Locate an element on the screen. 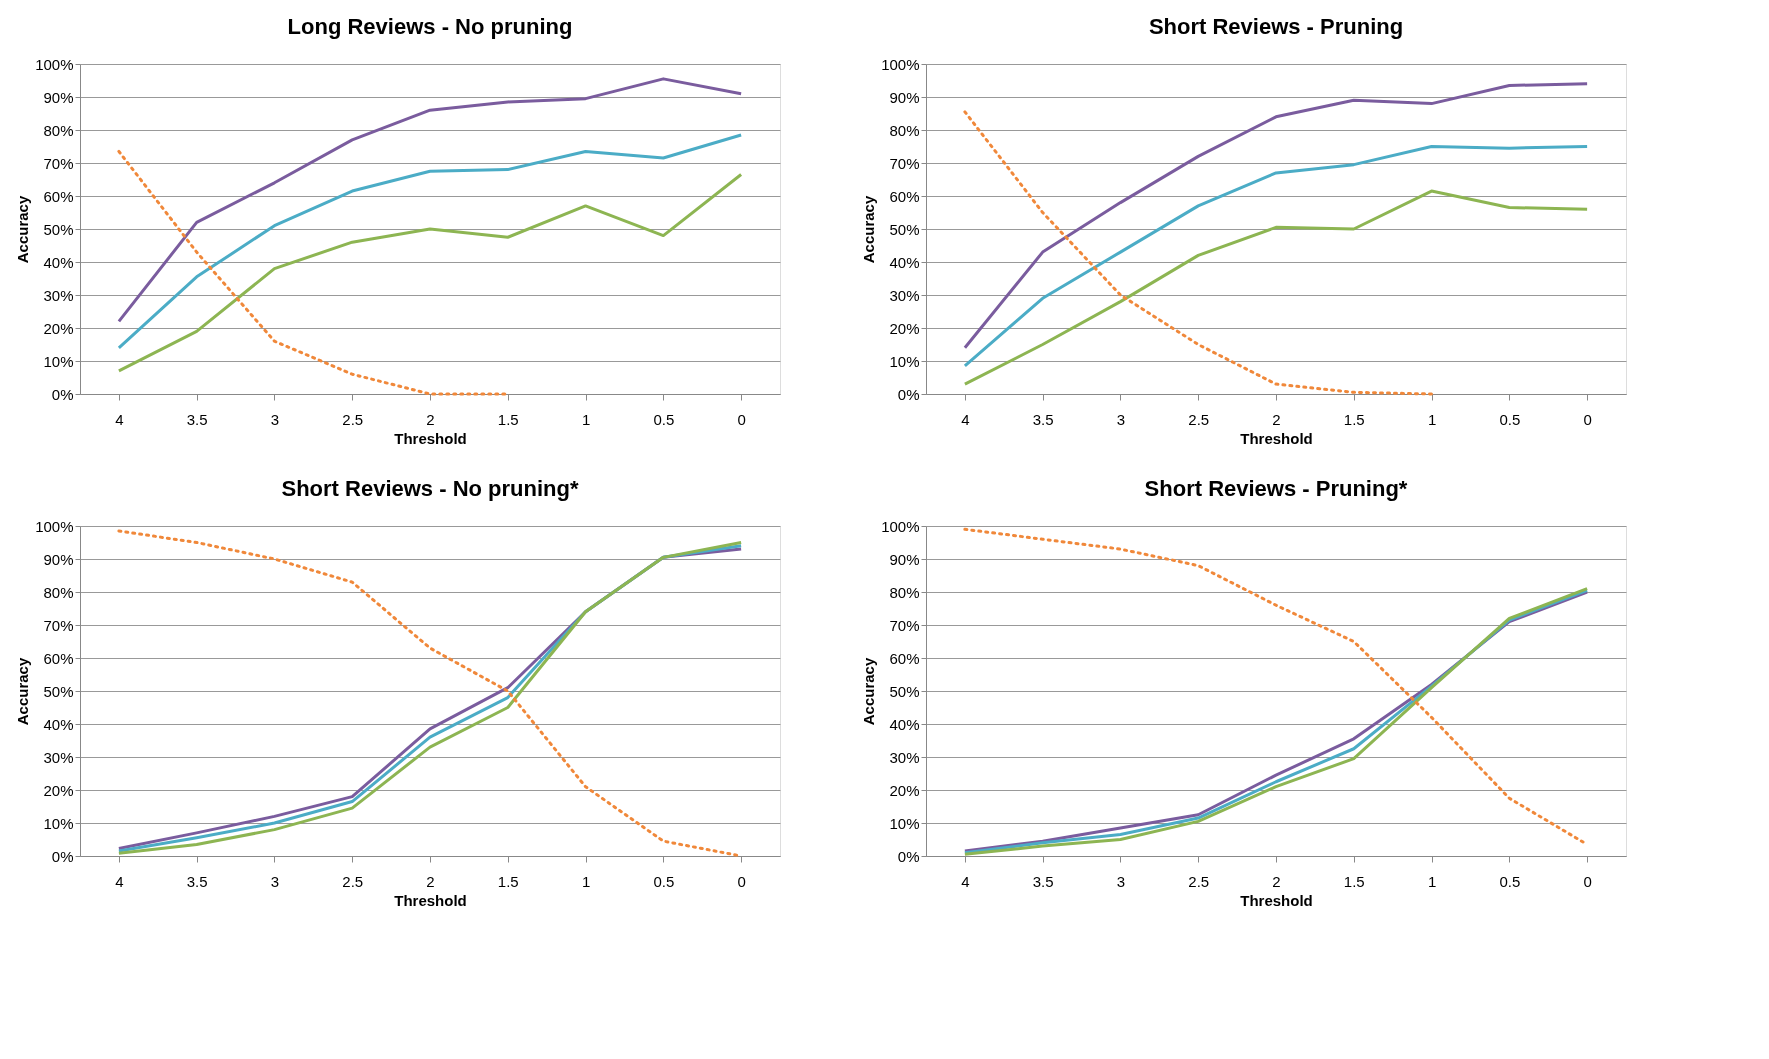 This screenshot has width=1769, height=1059. chart-title: Short Reviews - No pruning* is located at coordinates (430, 488).